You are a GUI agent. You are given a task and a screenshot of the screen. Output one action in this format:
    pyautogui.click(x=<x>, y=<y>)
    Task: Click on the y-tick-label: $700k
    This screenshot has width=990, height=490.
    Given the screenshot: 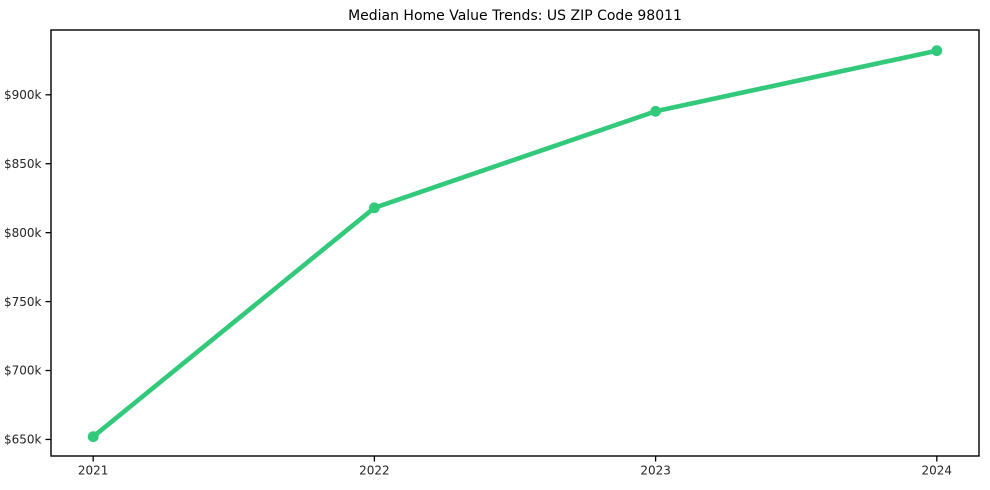 What is the action you would take?
    pyautogui.click(x=23, y=371)
    